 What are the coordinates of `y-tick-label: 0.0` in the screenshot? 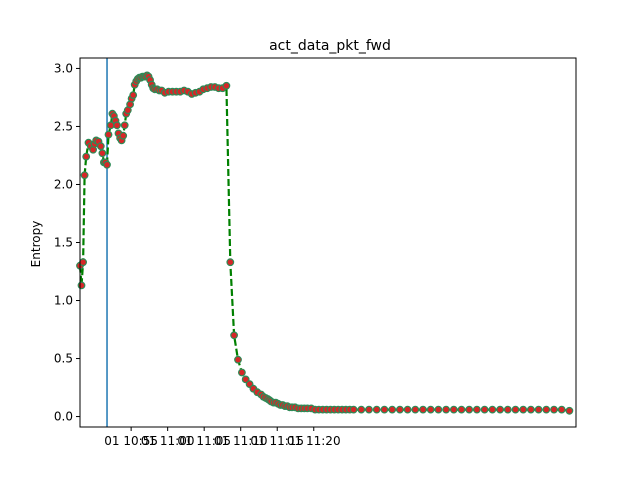 It's located at (63, 417).